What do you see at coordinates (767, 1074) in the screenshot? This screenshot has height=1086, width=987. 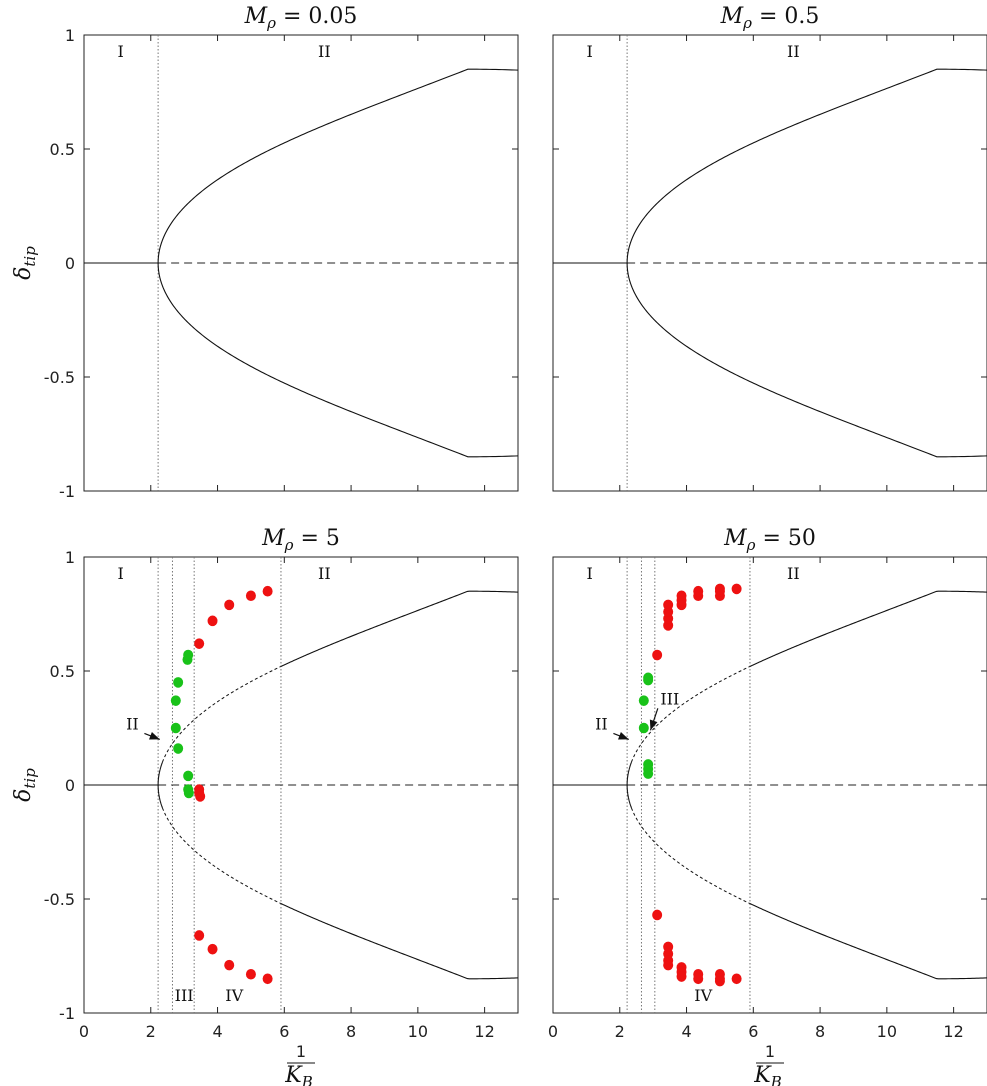 I see `x-axis-label-denominator: KB` at bounding box center [767, 1074].